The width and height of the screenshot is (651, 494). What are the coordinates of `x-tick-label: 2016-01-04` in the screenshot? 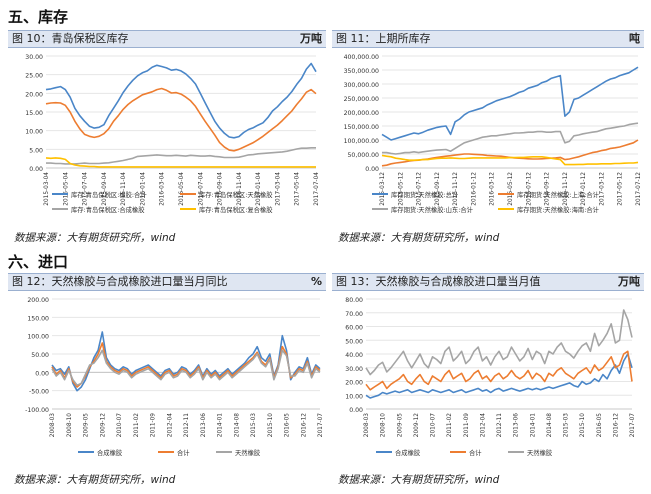 It's located at (143, 189).